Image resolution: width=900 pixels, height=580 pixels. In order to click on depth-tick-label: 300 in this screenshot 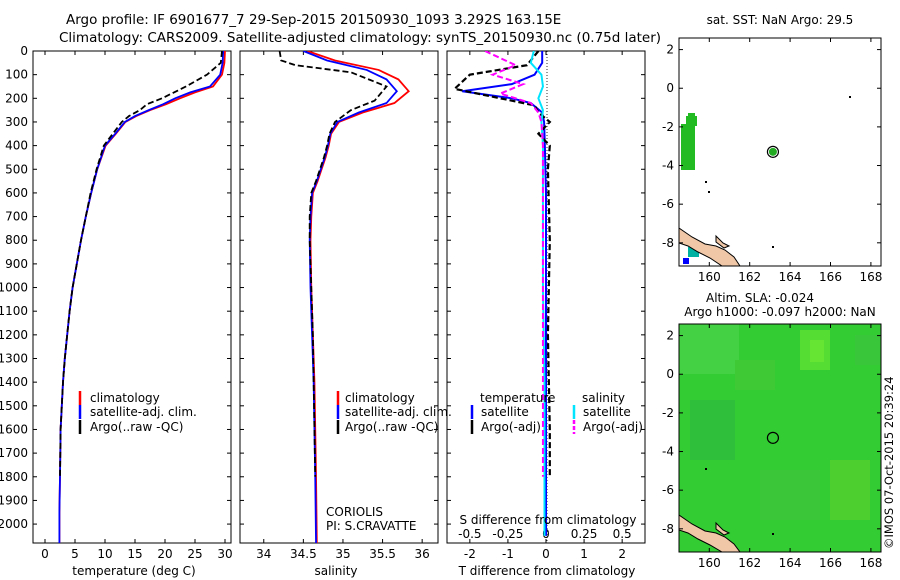, I will do `click(16, 122)`.